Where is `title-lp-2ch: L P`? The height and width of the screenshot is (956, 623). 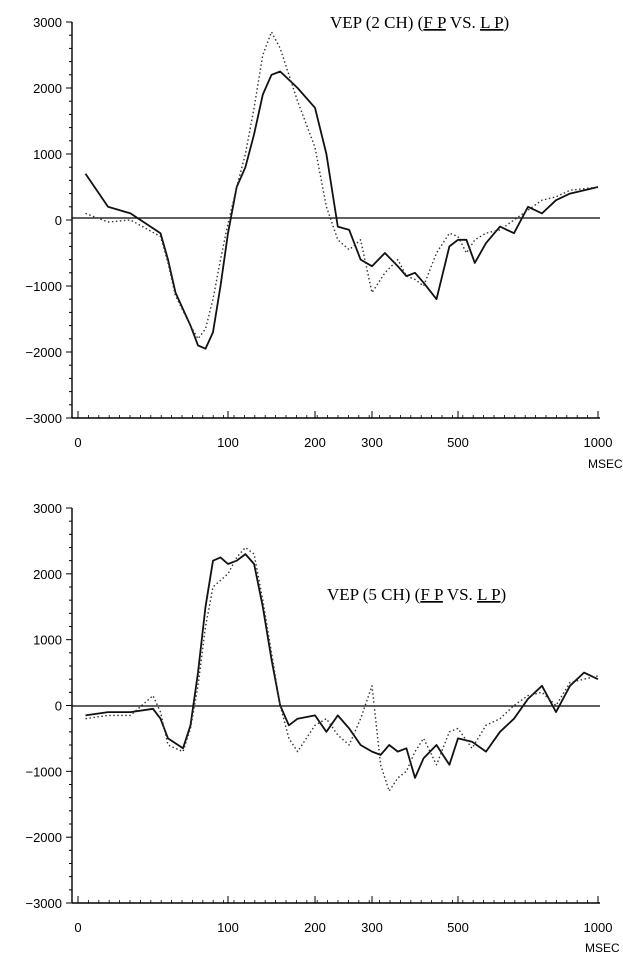 title-lp-2ch: L P is located at coordinates (491, 22).